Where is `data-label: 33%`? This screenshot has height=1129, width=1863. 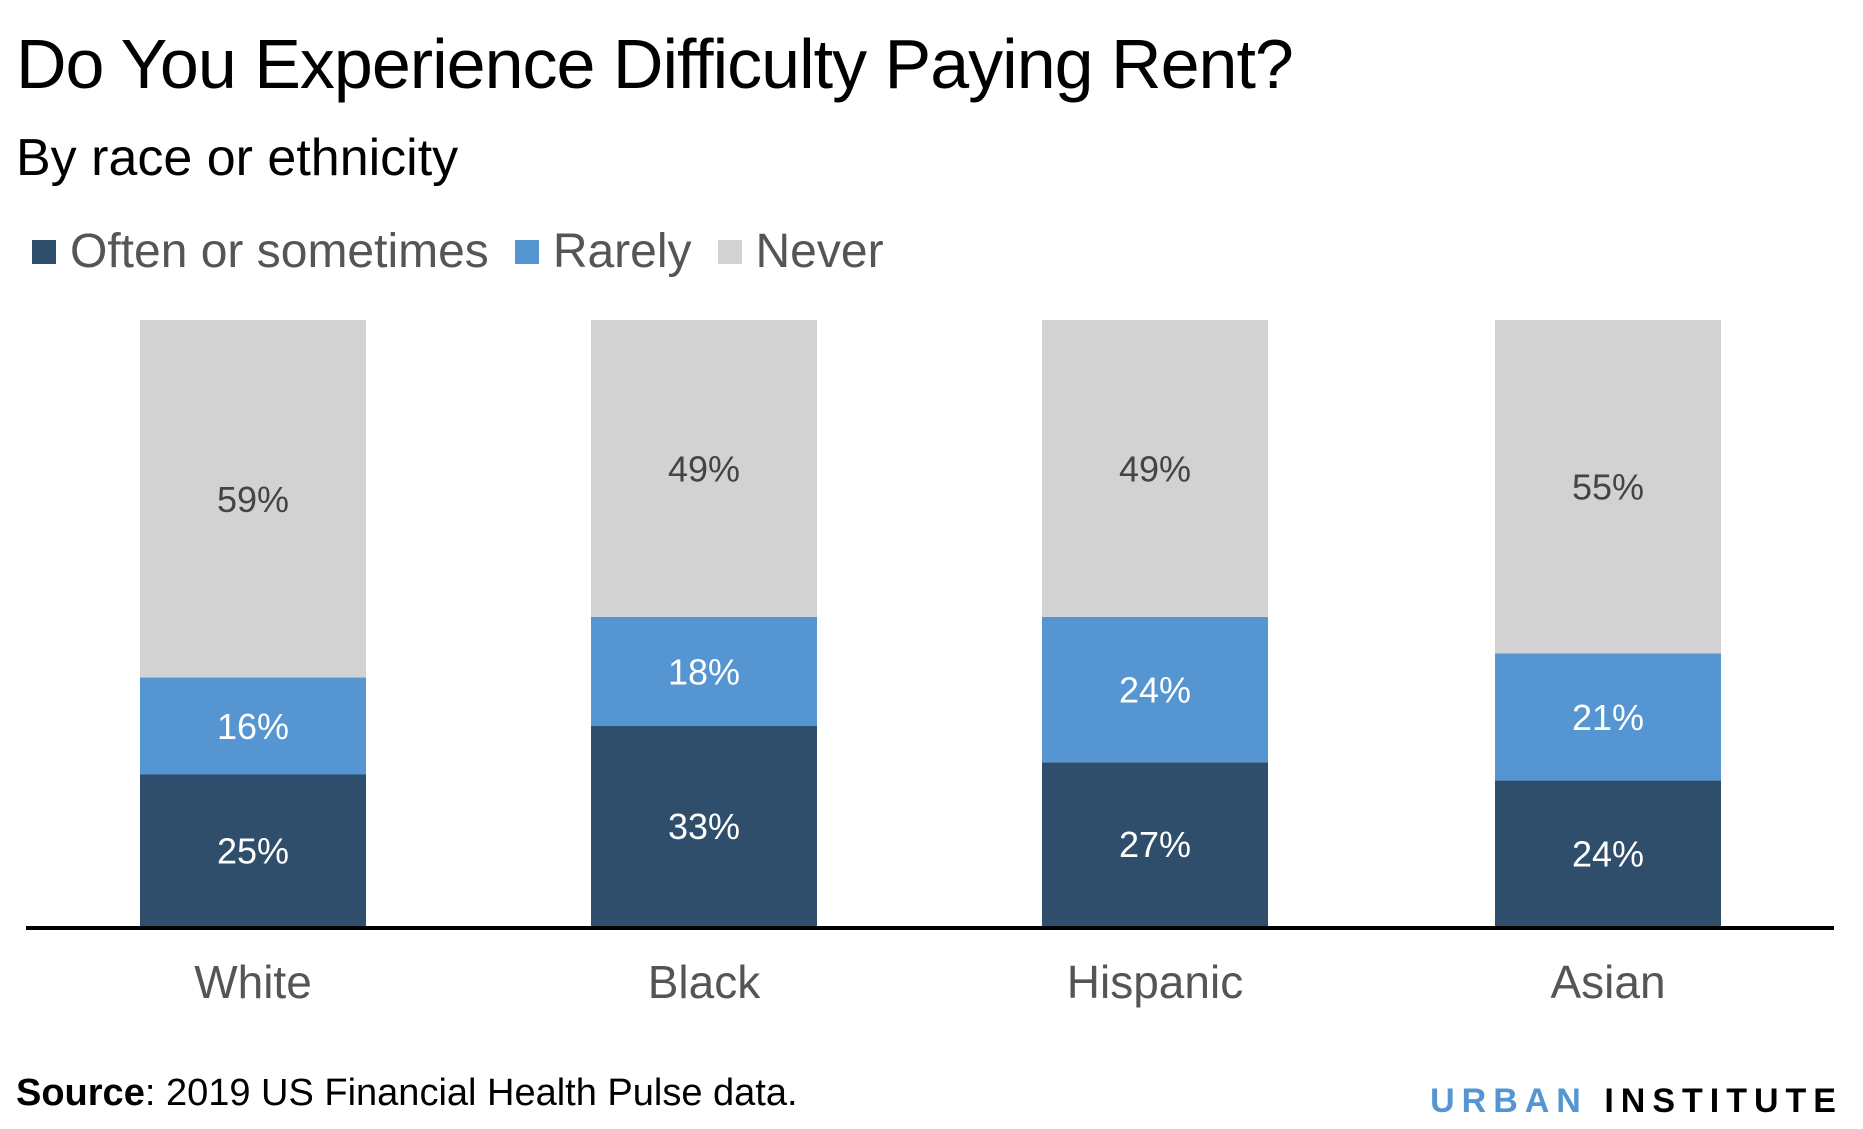
data-label: 33% is located at coordinates (704, 826).